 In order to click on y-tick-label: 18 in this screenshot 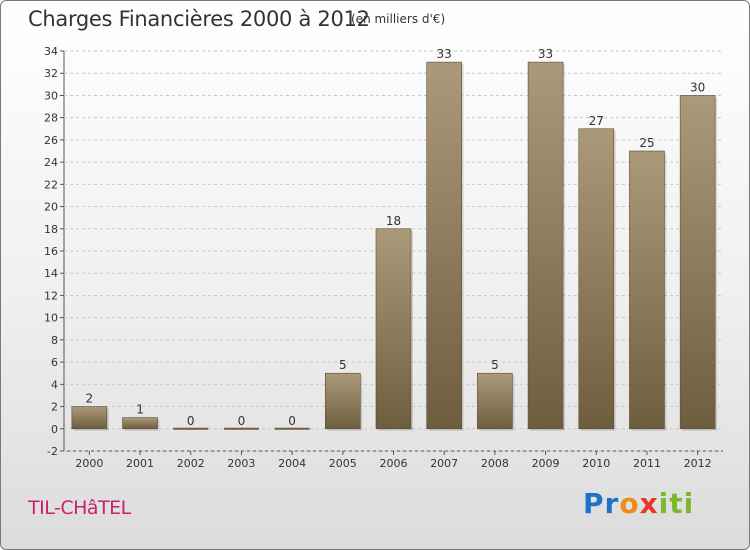, I will do `click(51, 229)`.